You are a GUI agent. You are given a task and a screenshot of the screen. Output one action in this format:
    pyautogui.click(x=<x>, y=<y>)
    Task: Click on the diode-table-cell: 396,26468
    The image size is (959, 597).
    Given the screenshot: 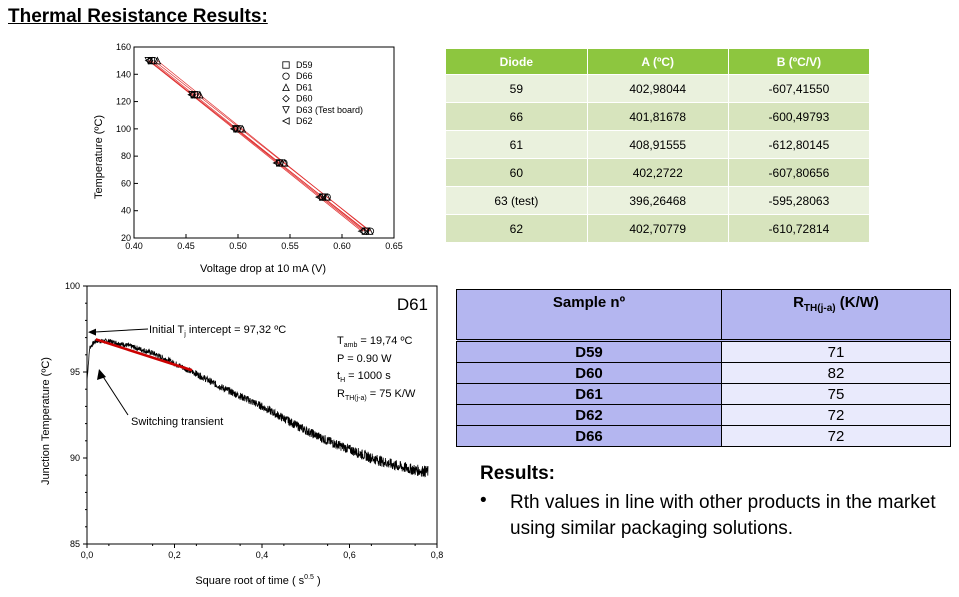 What is the action you would take?
    pyautogui.click(x=658, y=200)
    